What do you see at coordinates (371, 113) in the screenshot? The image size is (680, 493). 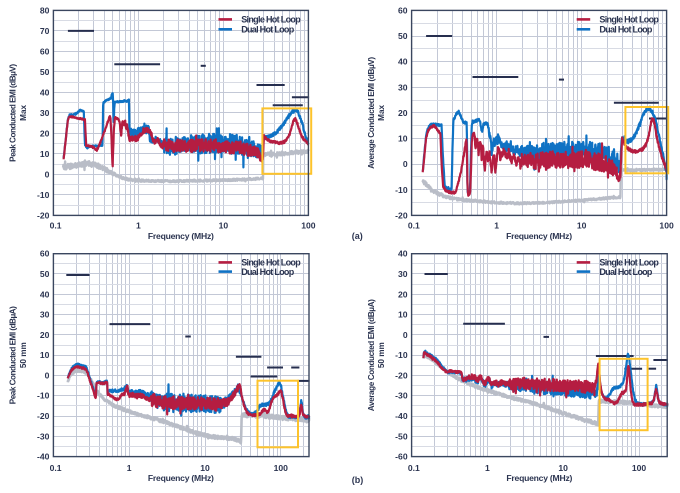 I see `svg-text: Average Conducted EMI (dBµV)` at bounding box center [371, 113].